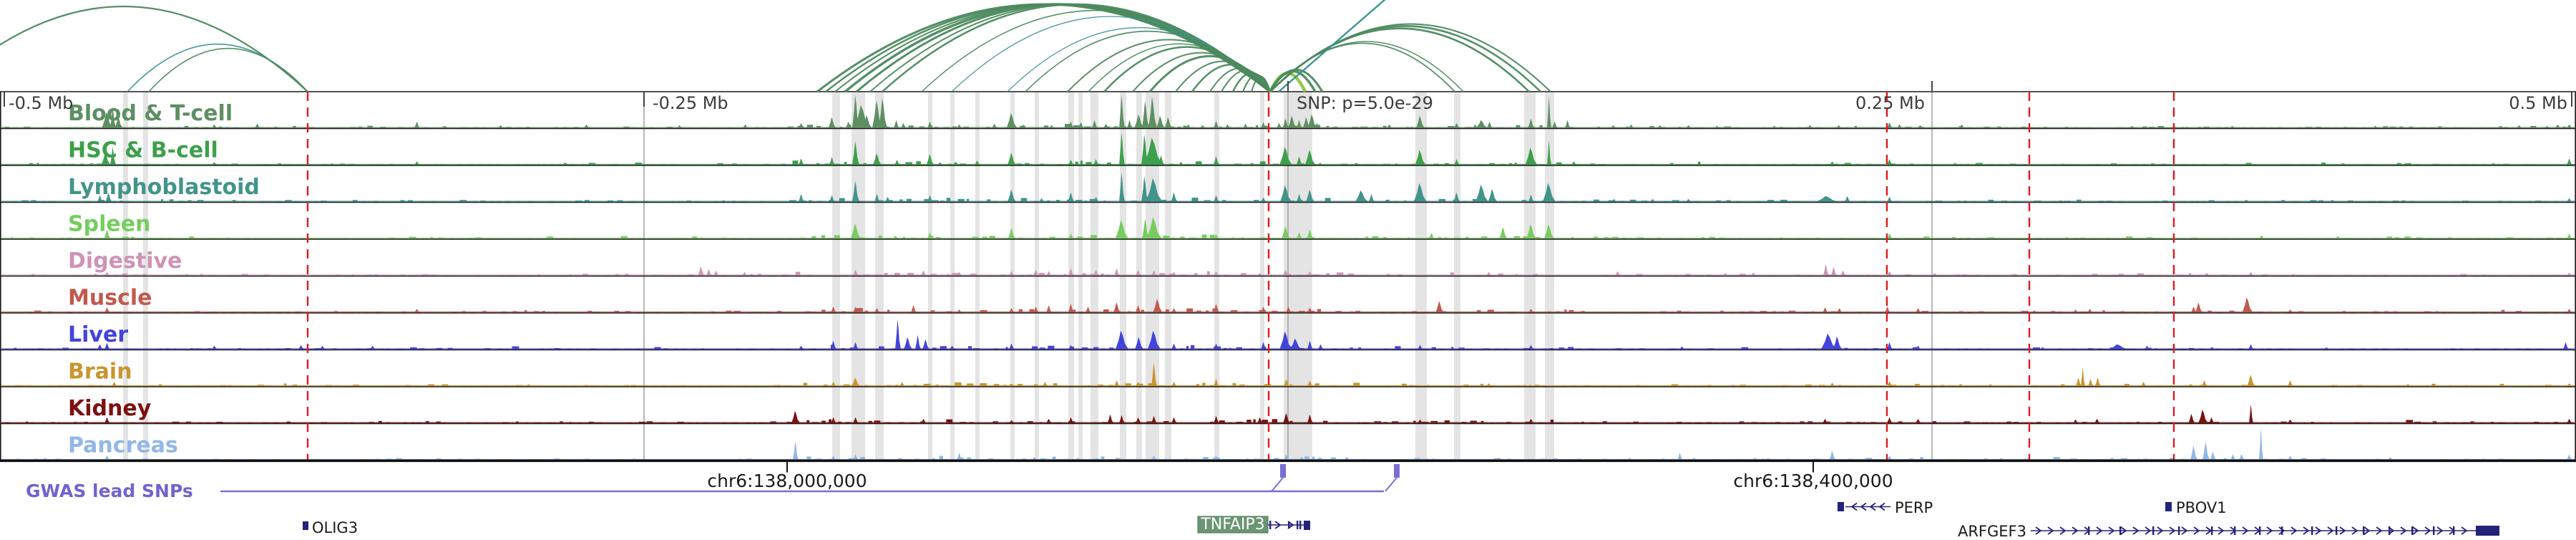 This screenshot has width=2576, height=540. What do you see at coordinates (690, 103) in the screenshot?
I see `ruler-label-minus-0-25mb: -0.25 Mb` at bounding box center [690, 103].